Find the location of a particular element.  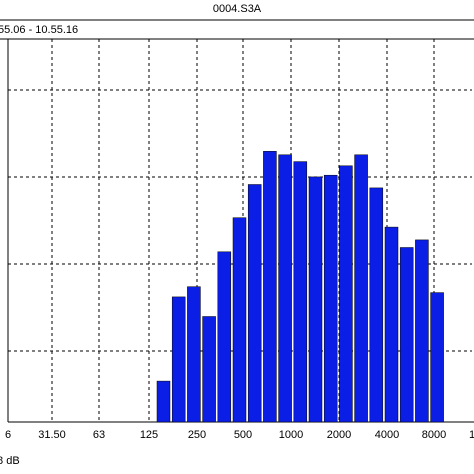

title-bar: 0004.S3A is located at coordinates (237, 10).